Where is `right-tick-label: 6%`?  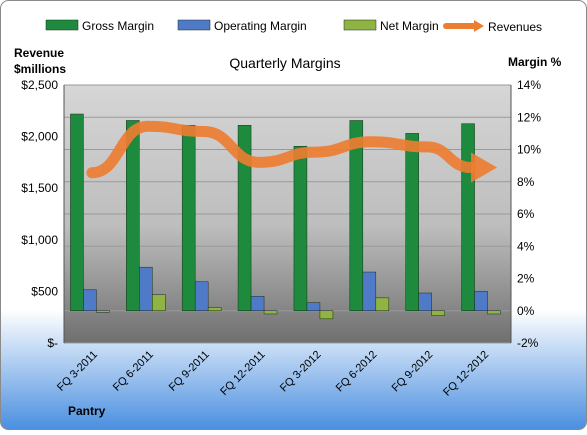
right-tick-label: 6% is located at coordinates (526, 214).